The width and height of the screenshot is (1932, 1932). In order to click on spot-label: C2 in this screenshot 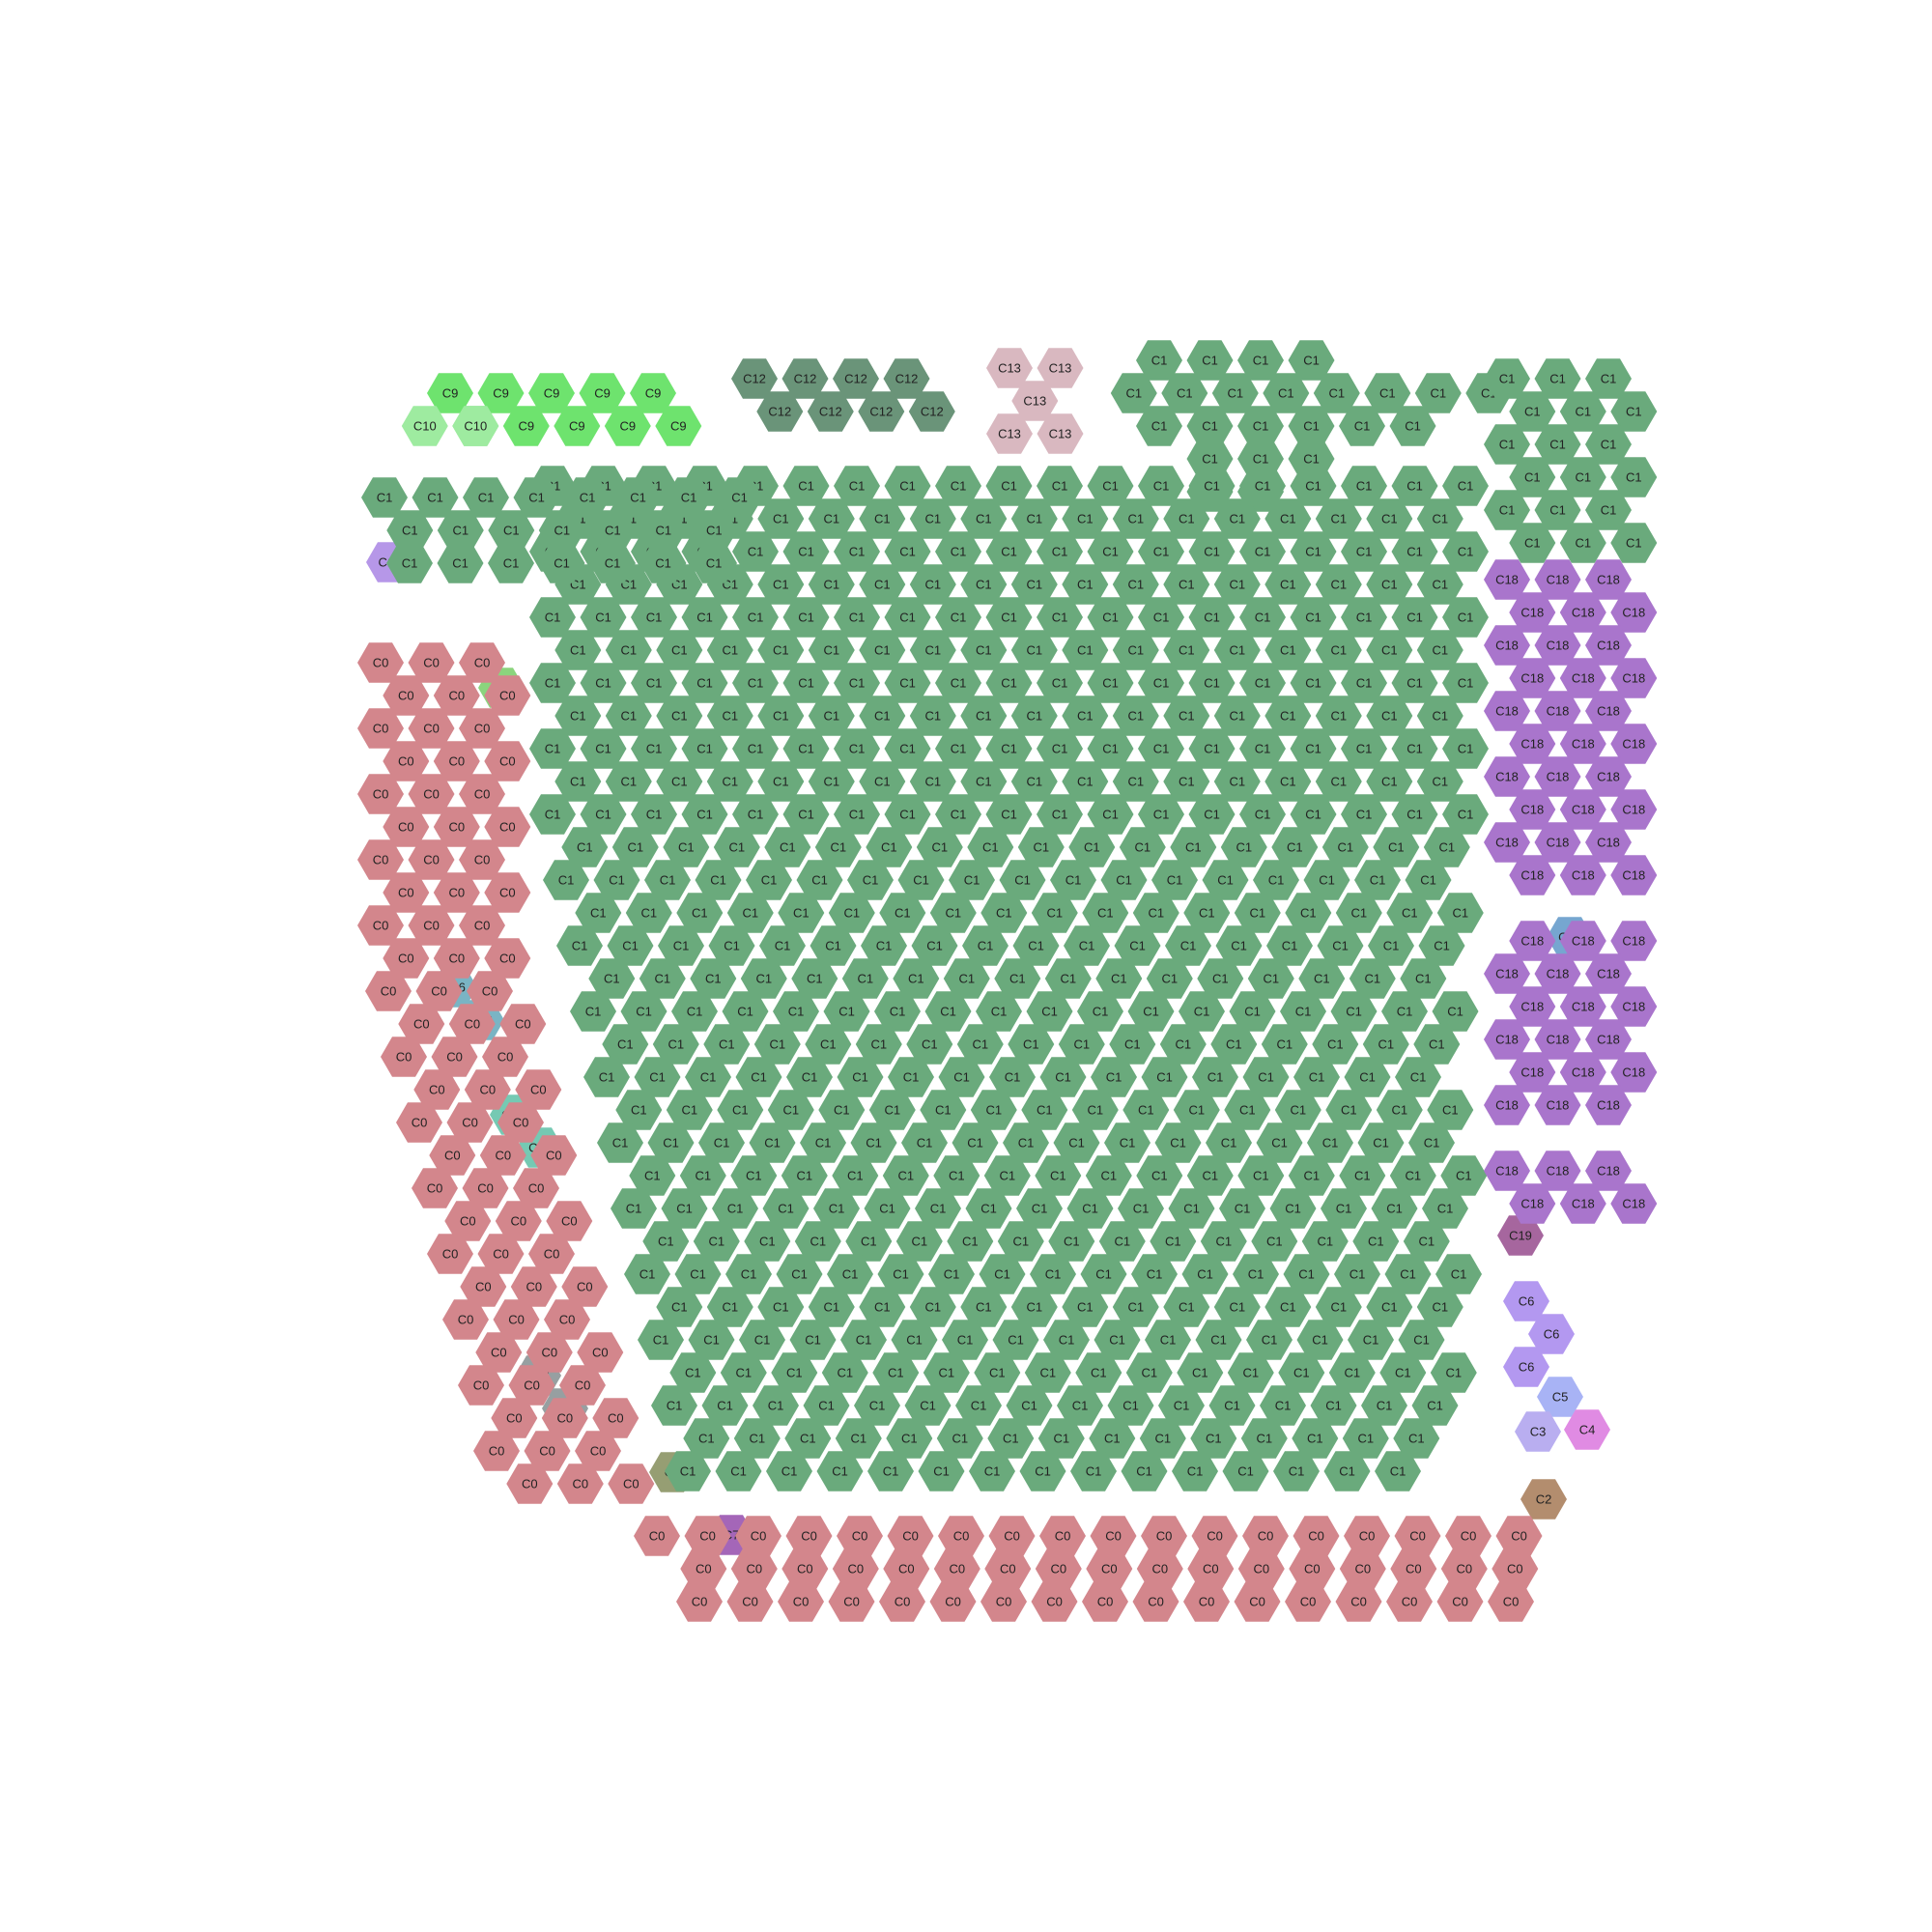, I will do `click(1544, 1499)`.